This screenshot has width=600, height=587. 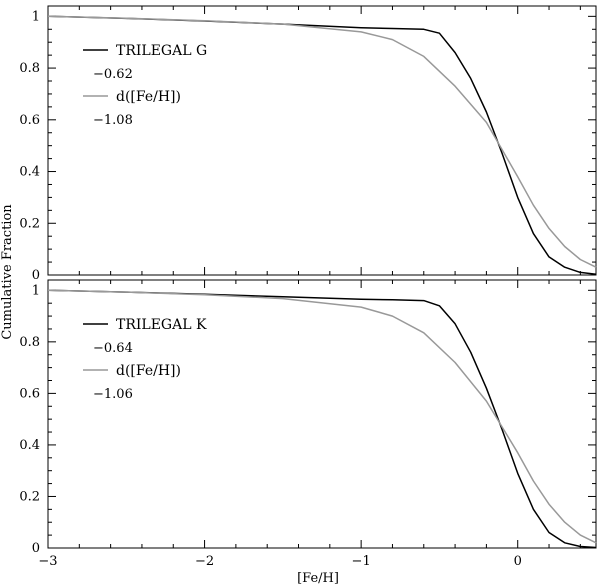 What do you see at coordinates (318, 578) in the screenshot?
I see `x-axis-title: [Fe/H]` at bounding box center [318, 578].